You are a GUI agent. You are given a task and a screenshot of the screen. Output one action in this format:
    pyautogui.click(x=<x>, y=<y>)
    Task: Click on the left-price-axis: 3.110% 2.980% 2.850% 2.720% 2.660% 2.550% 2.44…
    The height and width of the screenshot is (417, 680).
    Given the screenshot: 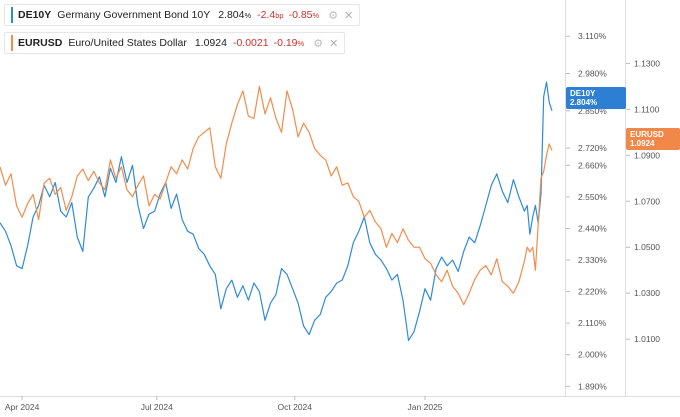 What is the action you would take?
    pyautogui.click(x=586, y=198)
    